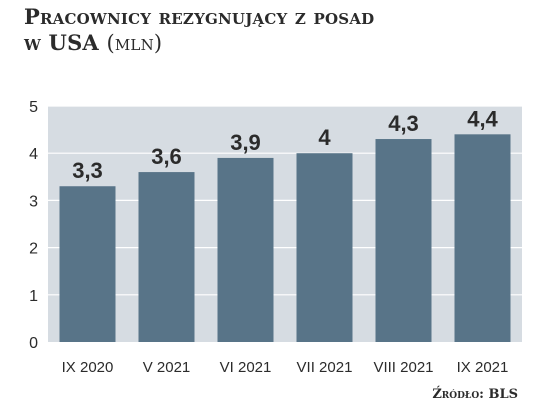 Image resolution: width=536 pixels, height=406 pixels. What do you see at coordinates (483, 367) in the screenshot?
I see `x-tick-label: IX 2021` at bounding box center [483, 367].